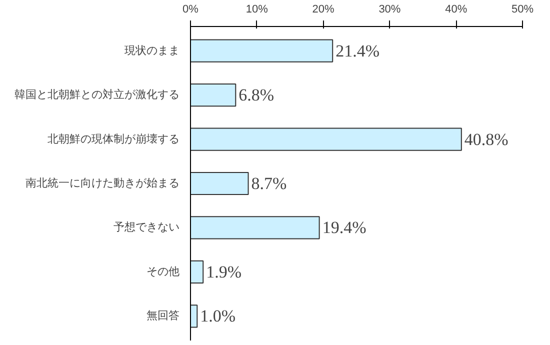  I want to click on data-label: 1.9%, so click(224, 272).